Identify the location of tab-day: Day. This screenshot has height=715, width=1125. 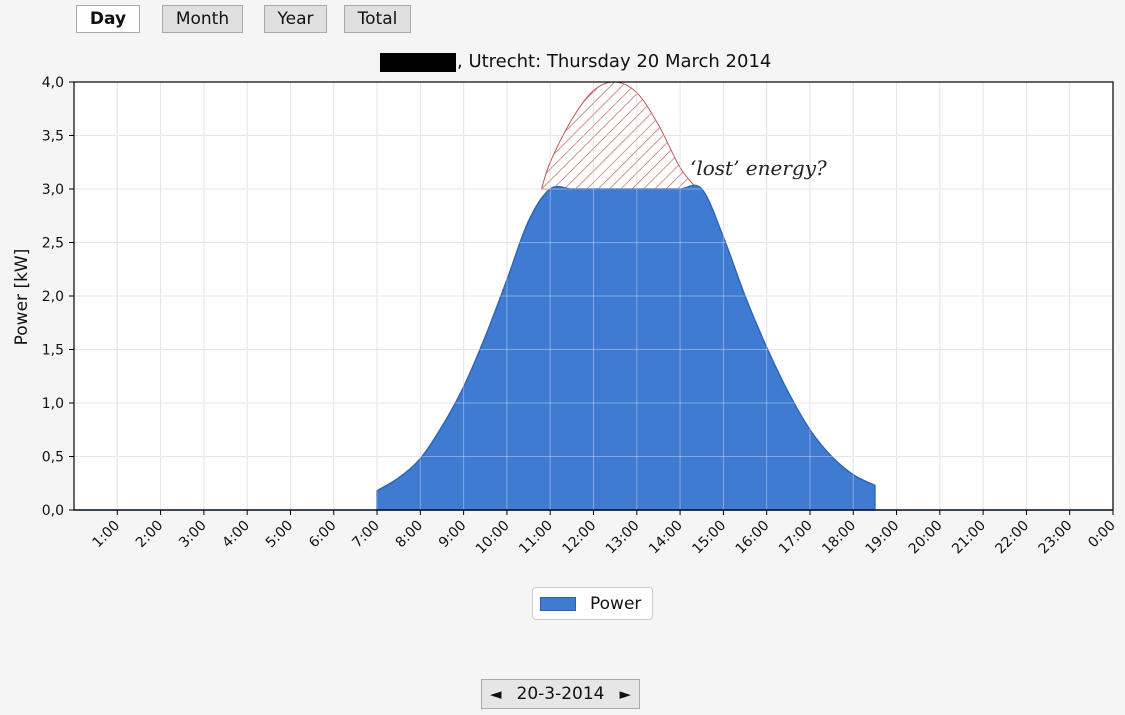
(108, 19).